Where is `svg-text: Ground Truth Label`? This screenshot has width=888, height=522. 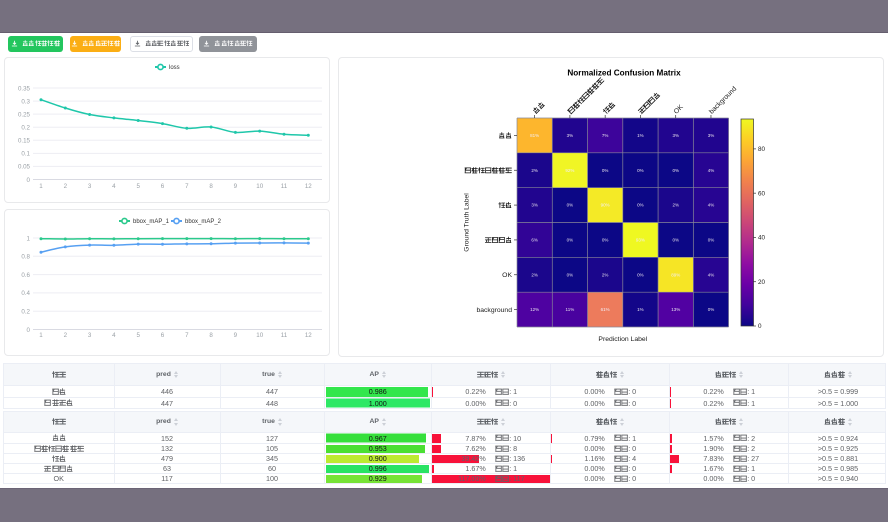 svg-text: Ground Truth Label is located at coordinates (466, 222).